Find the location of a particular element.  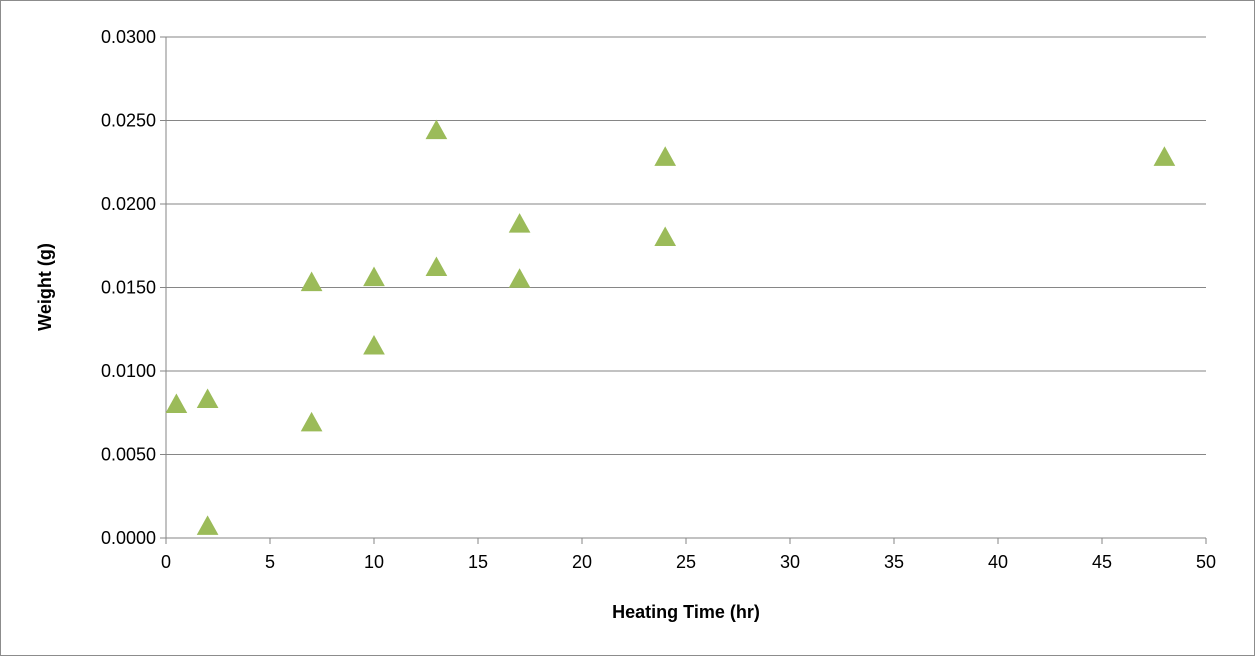

x-tick-label: 10 is located at coordinates (374, 562).